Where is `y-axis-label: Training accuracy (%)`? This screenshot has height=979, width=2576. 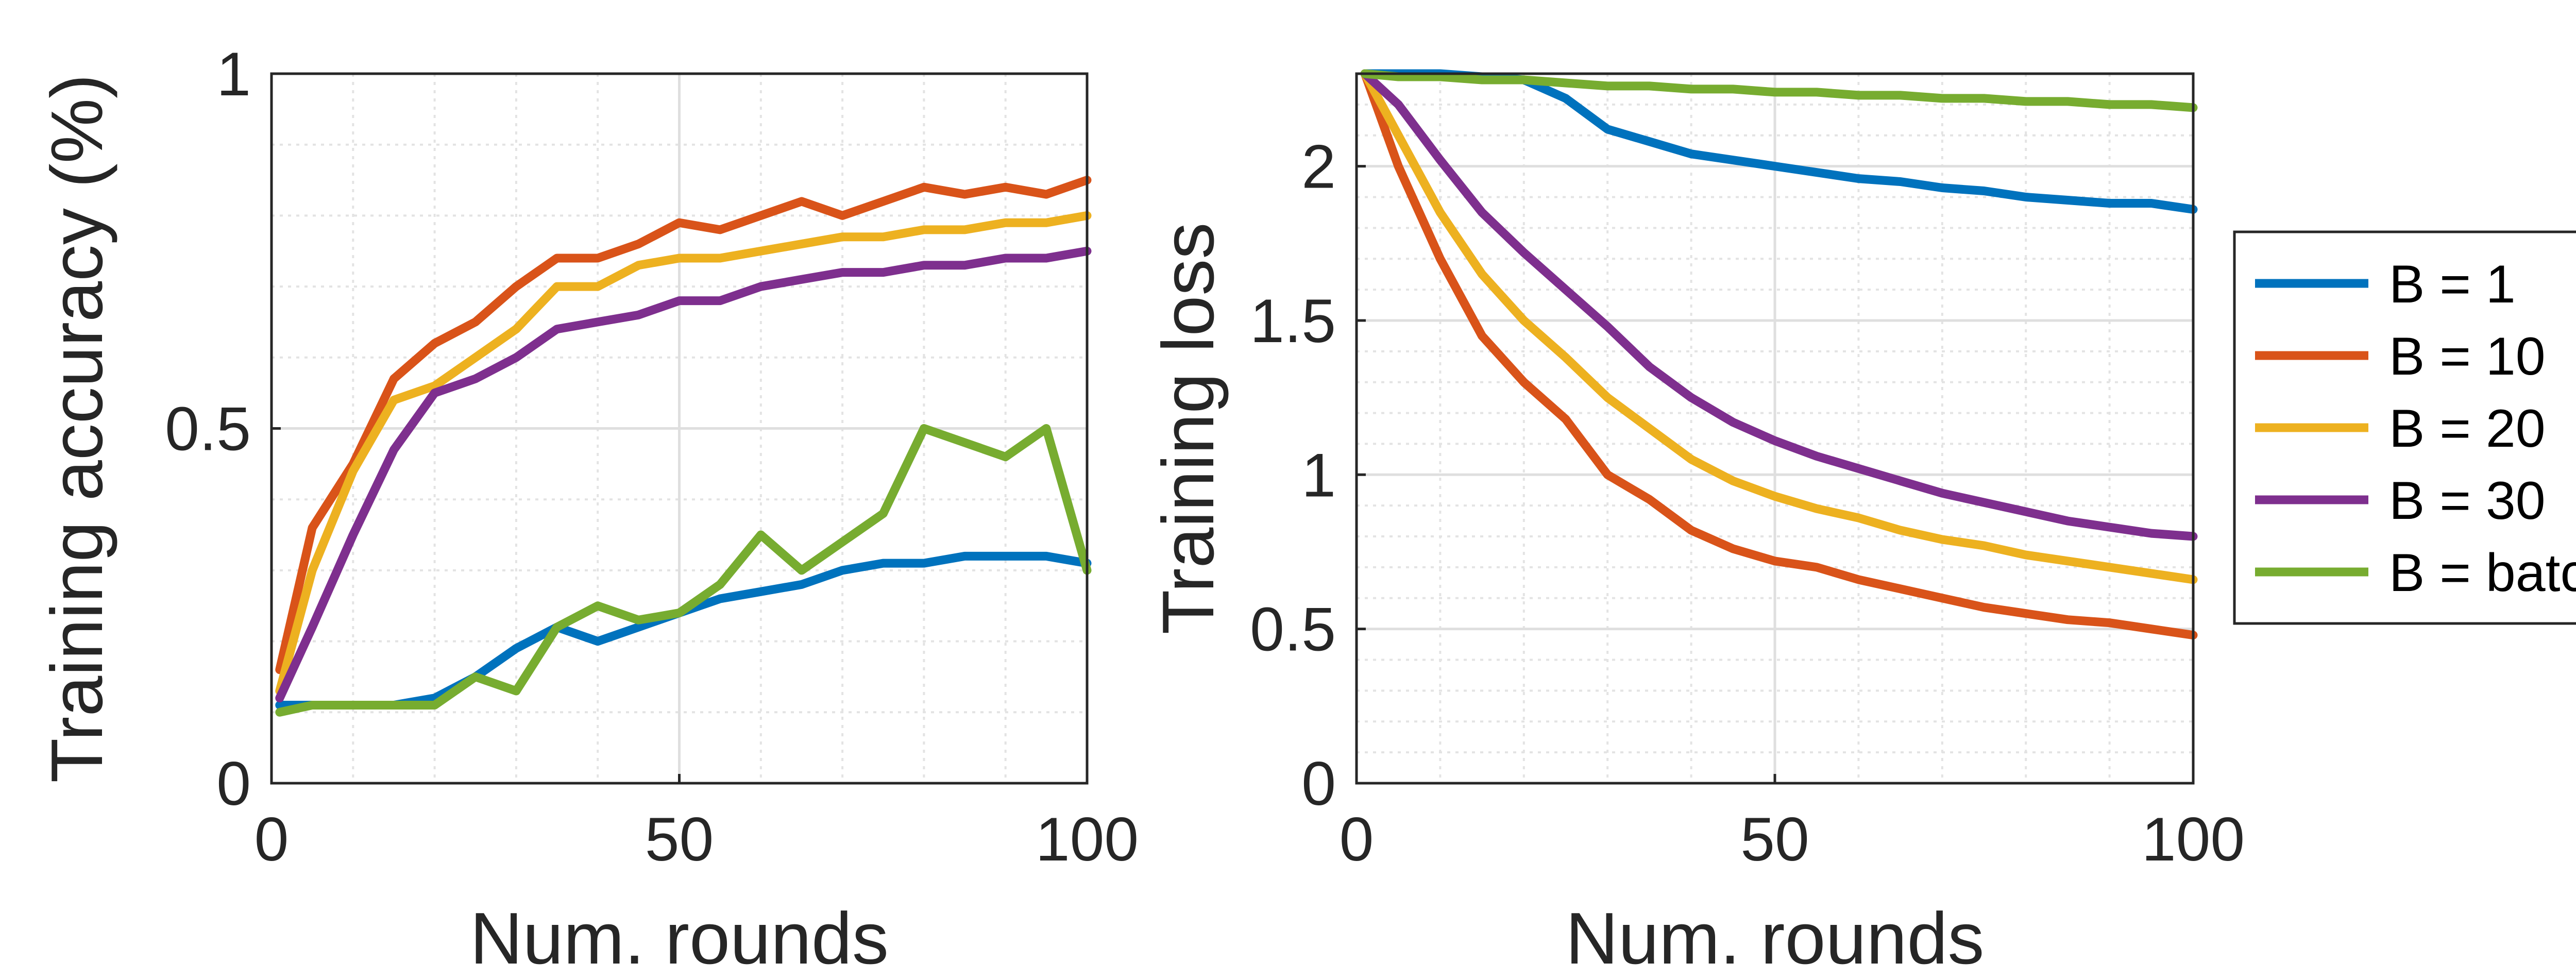
y-axis-label: Training accuracy (%) is located at coordinates (77, 428).